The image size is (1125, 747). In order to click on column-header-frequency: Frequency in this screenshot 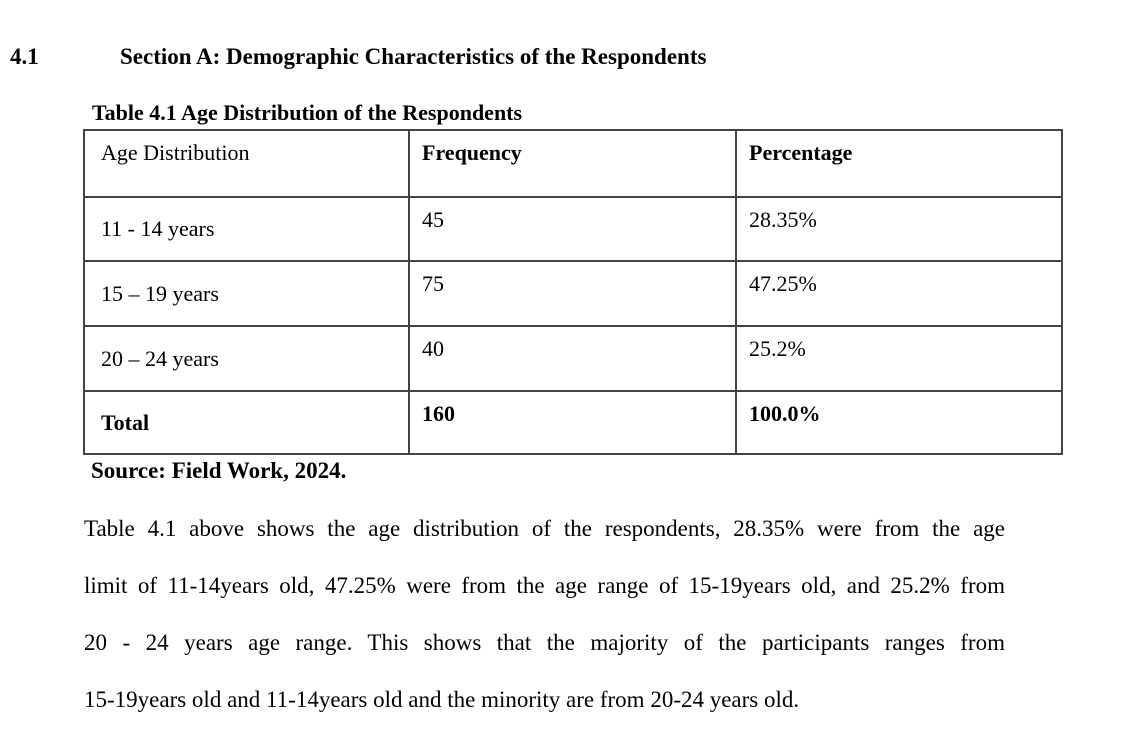, I will do `click(572, 163)`.